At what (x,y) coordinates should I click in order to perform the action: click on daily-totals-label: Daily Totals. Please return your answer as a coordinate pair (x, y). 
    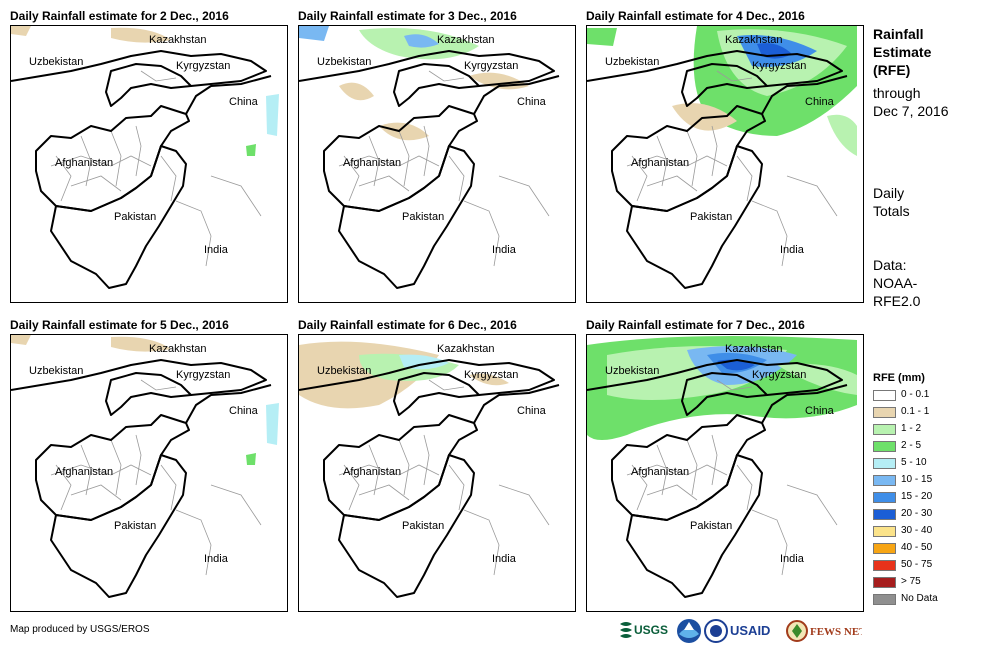
    Looking at the image, I should click on (891, 202).